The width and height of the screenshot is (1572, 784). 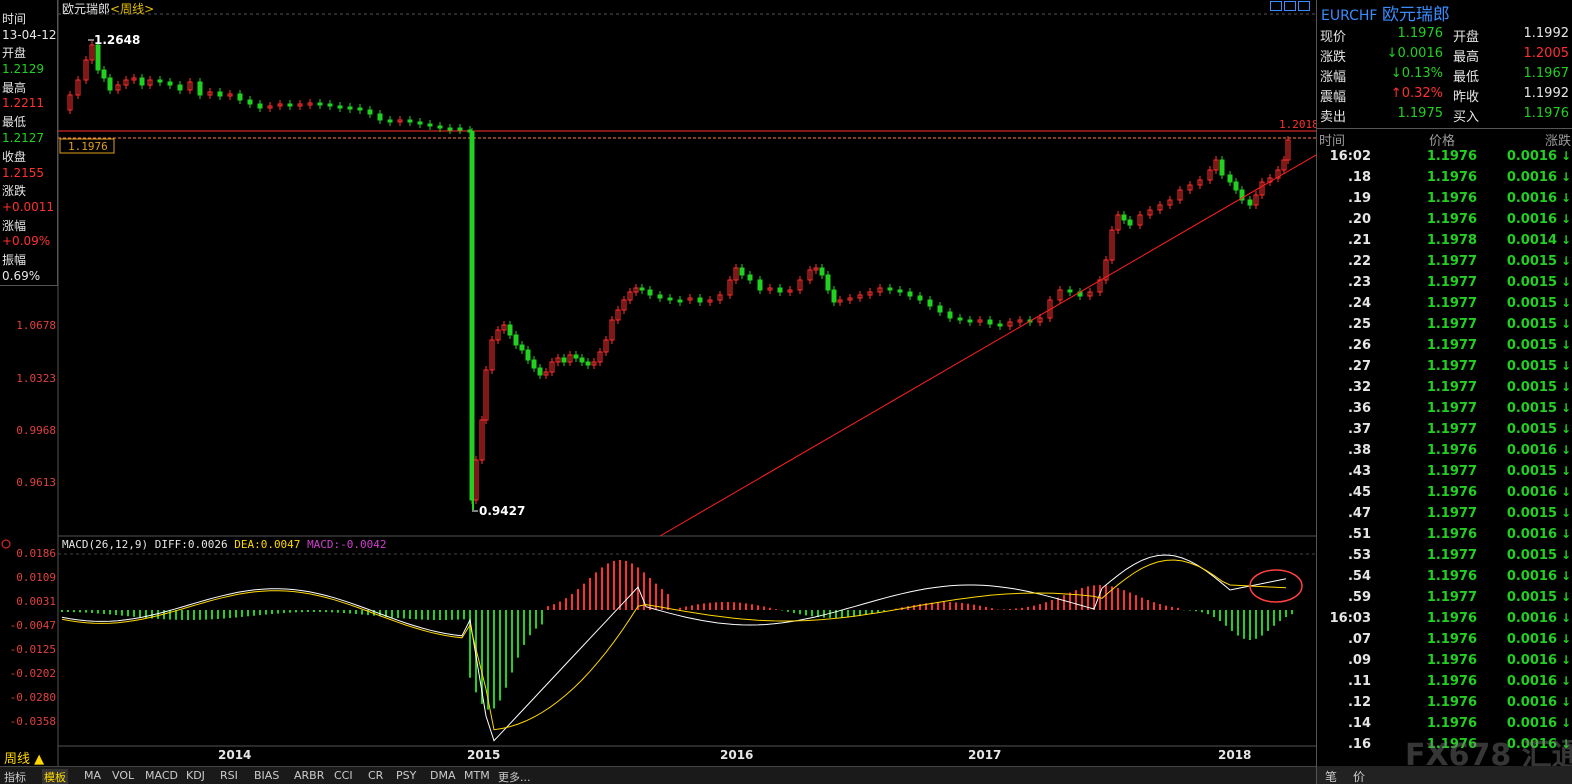 What do you see at coordinates (1444, 431) in the screenshot?
I see `tick-row: .37 1.1977 0.0015 ↓` at bounding box center [1444, 431].